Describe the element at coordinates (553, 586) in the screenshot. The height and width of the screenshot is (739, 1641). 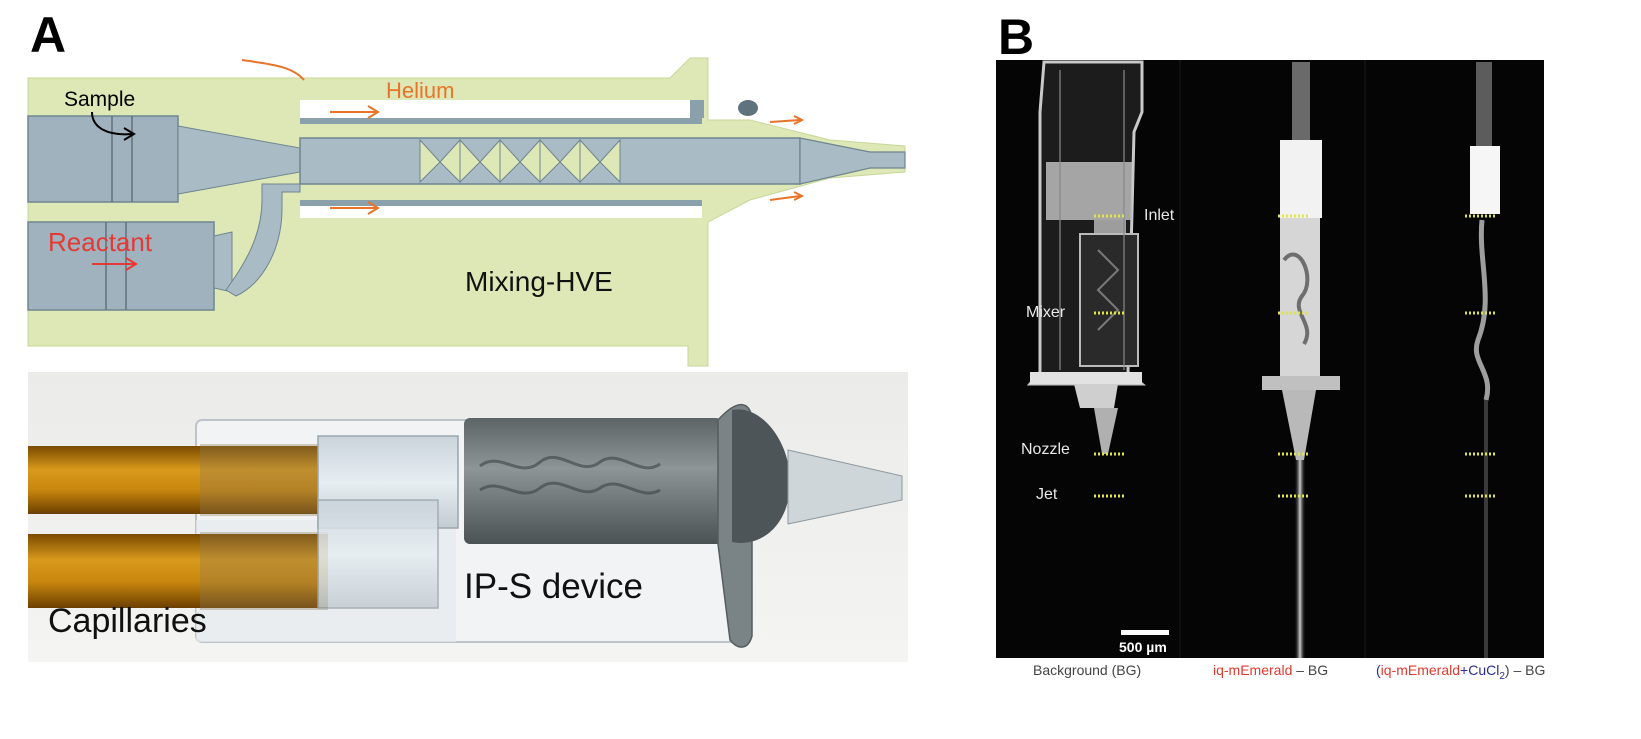
I see `ip-s-device-label: IP-S device` at that location.